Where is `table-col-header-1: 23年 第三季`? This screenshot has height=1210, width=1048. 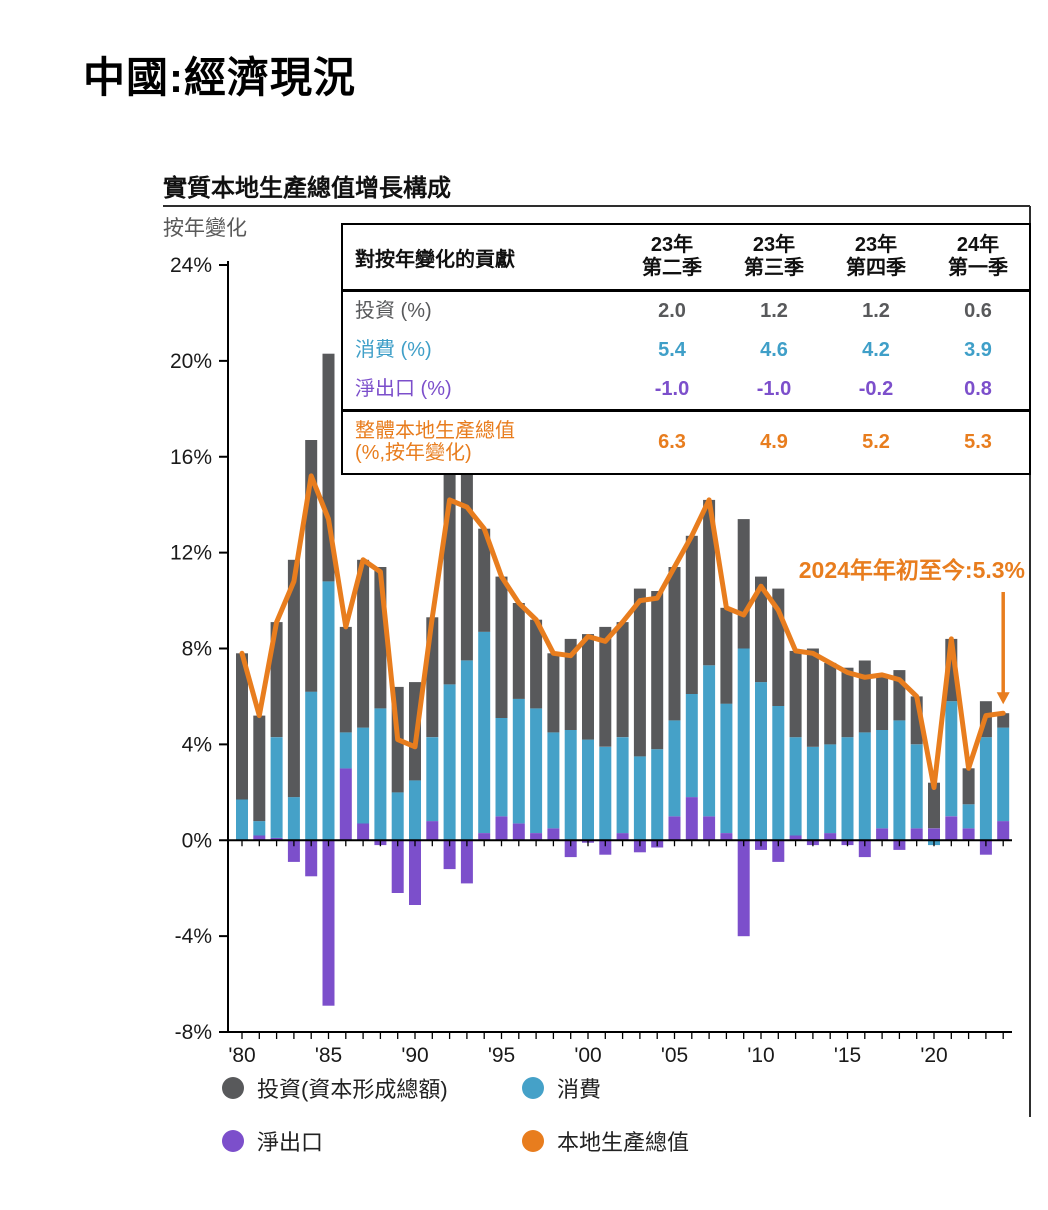
table-col-header-1: 23年 第三季 is located at coordinates (774, 256).